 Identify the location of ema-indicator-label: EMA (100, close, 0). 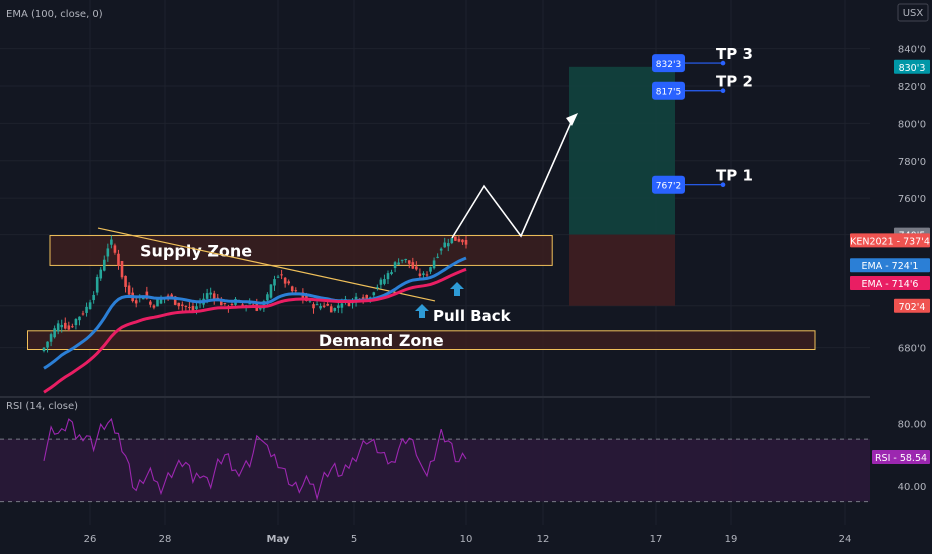
(54, 14).